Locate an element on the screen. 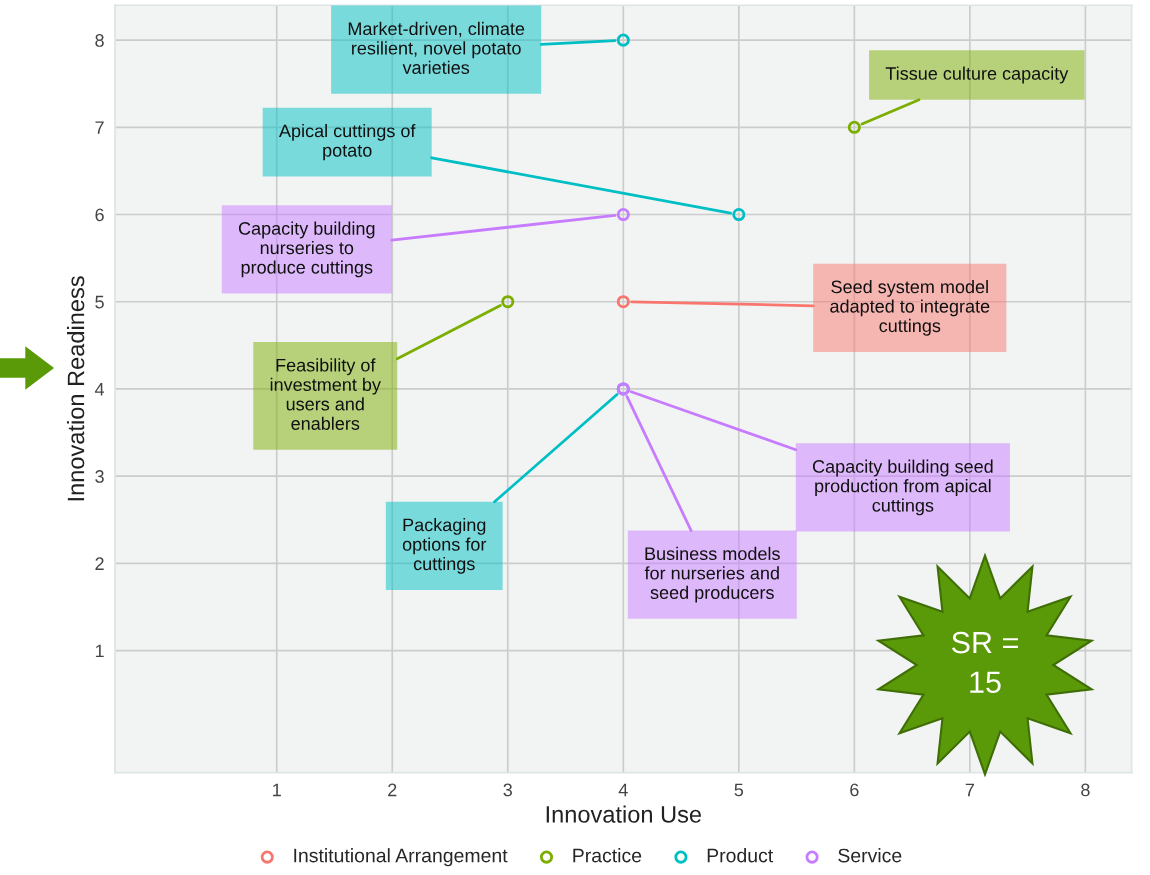  legend-label: Practice is located at coordinates (607, 855).